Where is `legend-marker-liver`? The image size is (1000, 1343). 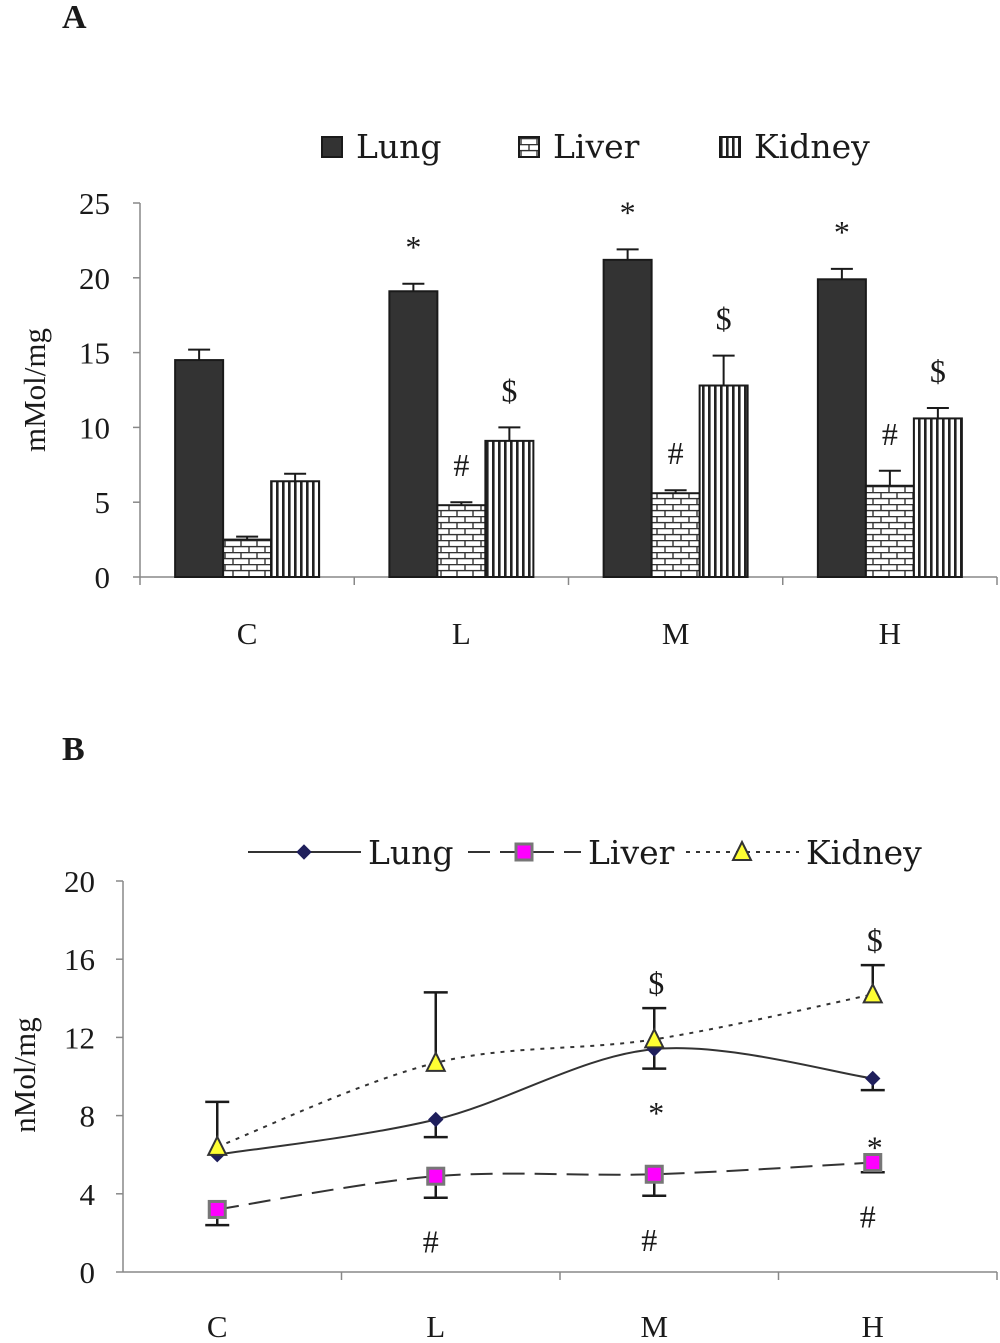 legend-marker-liver is located at coordinates (524, 852).